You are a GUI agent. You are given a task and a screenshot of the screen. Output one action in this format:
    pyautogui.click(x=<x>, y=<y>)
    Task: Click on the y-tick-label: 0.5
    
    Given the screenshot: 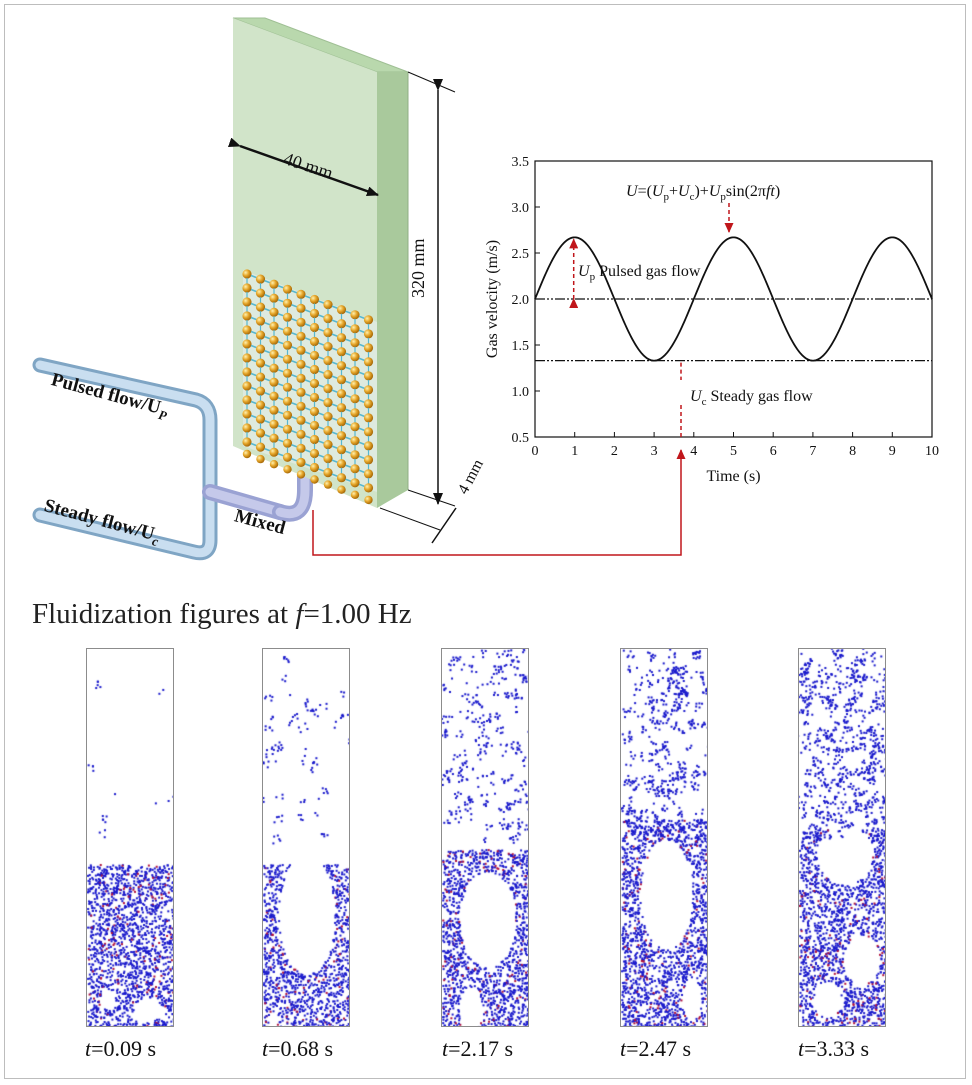 What is the action you would take?
    pyautogui.click(x=521, y=438)
    